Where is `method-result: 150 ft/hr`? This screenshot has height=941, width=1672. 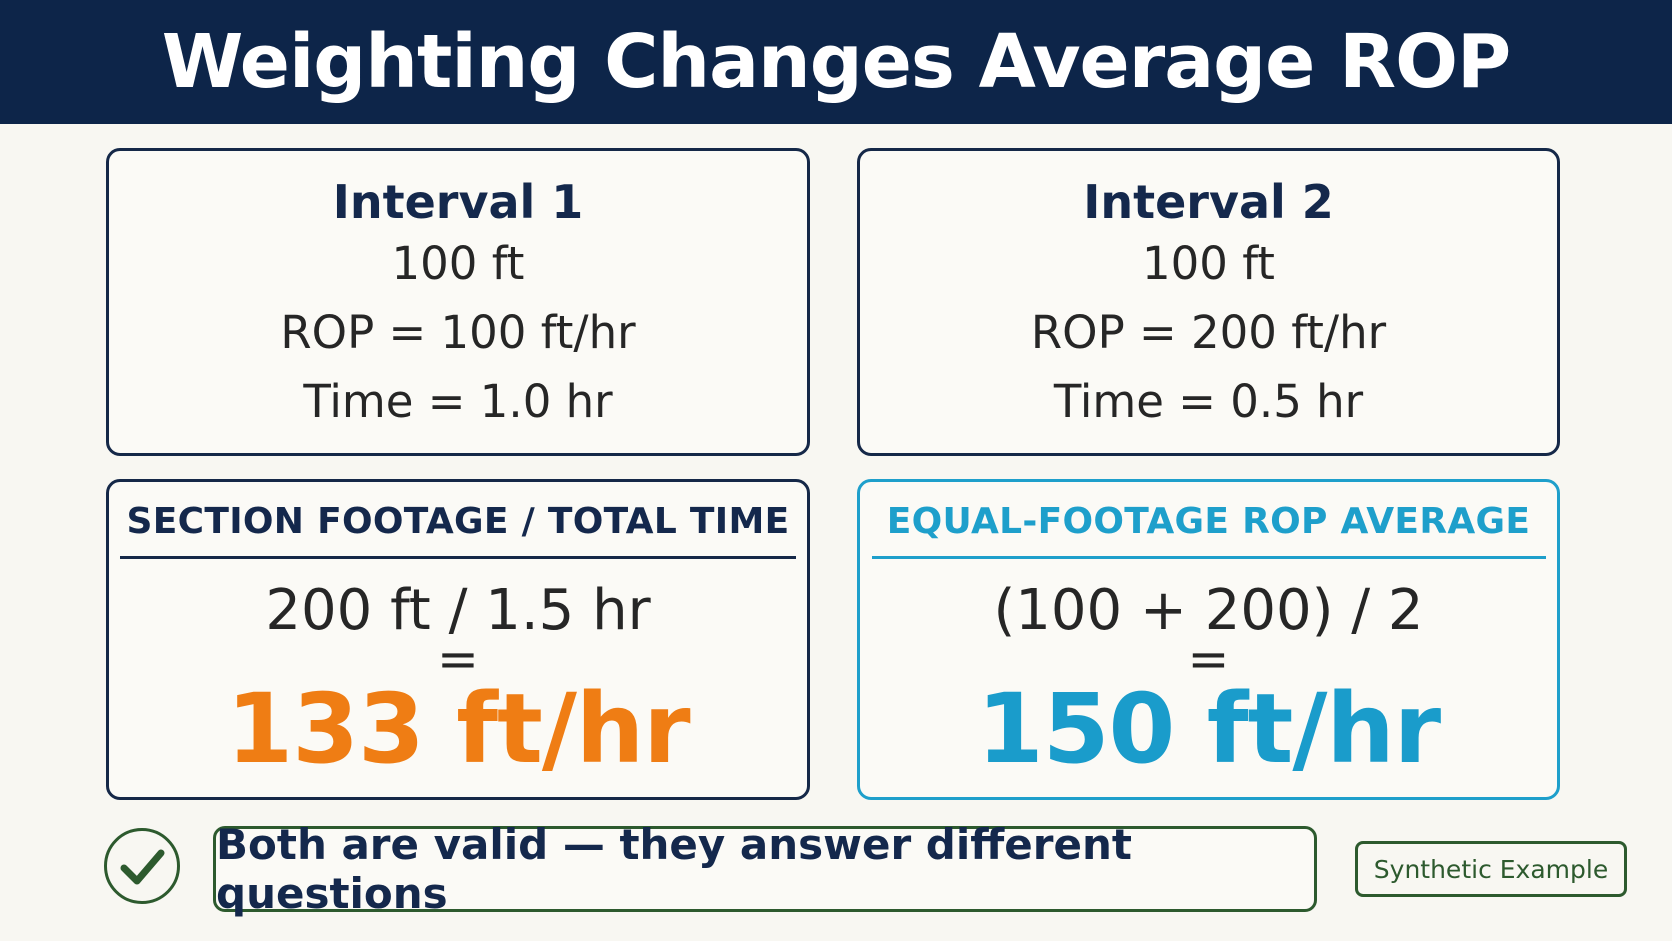
method-result: 150 ft/hr is located at coordinates (1208, 729).